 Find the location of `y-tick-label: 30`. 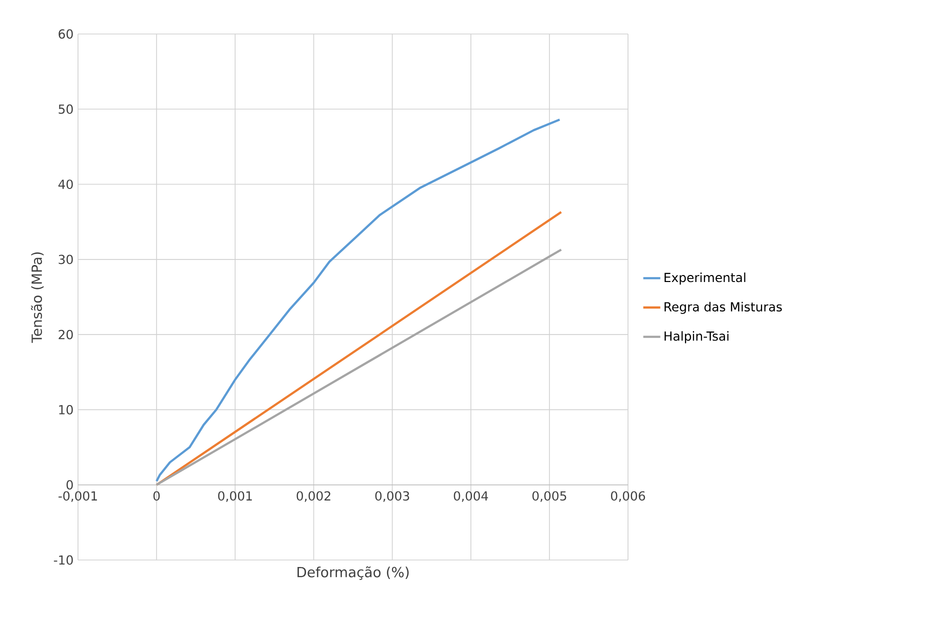

y-tick-label: 30 is located at coordinates (65, 259).